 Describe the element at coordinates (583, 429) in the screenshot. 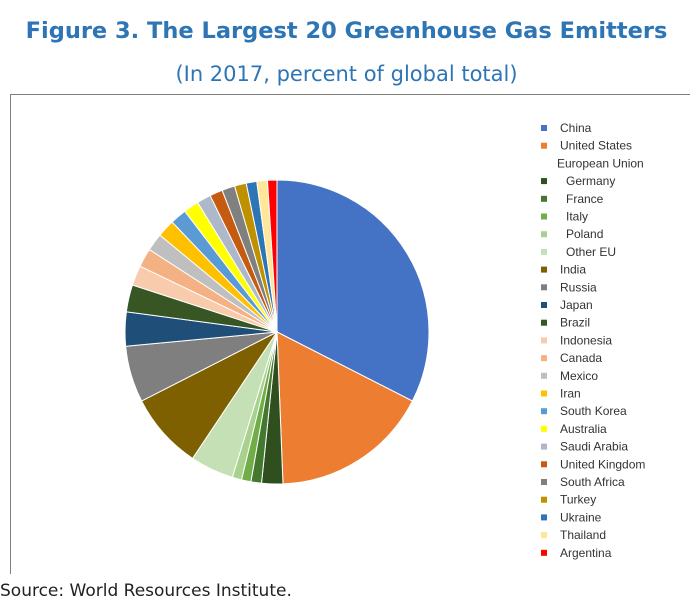

I see `legend-label-australia: Australia` at that location.